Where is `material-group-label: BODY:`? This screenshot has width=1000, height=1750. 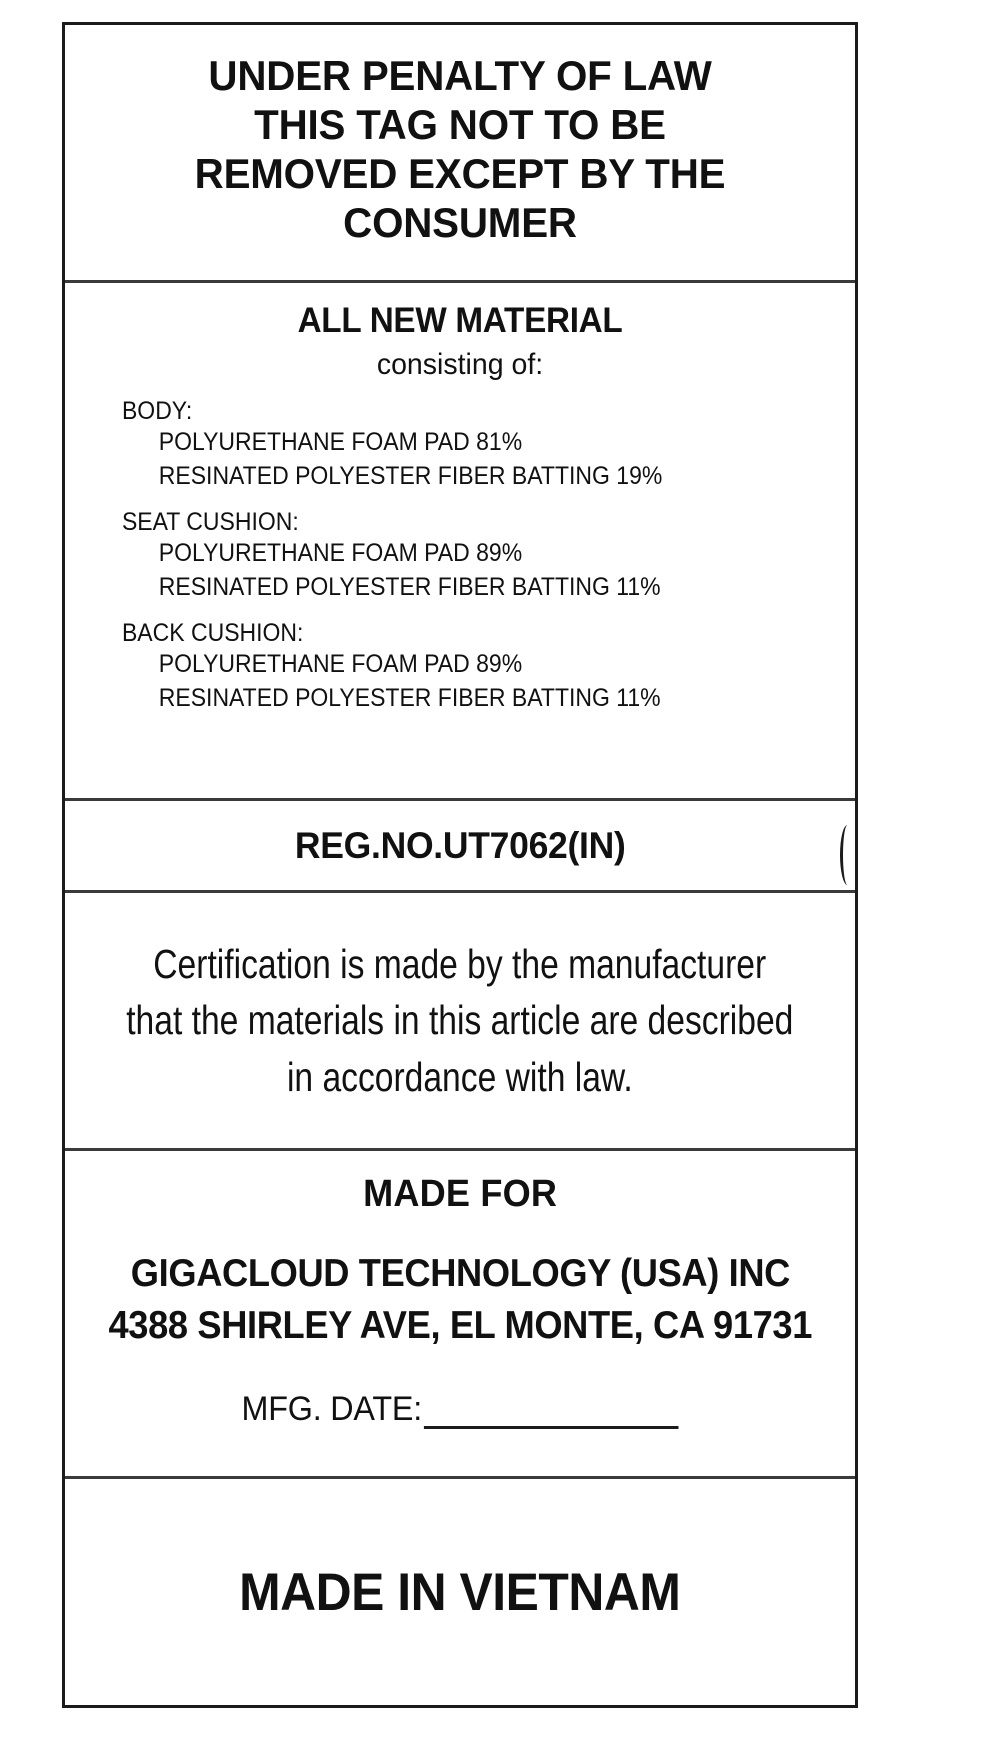 material-group-label: BODY: is located at coordinates (157, 411).